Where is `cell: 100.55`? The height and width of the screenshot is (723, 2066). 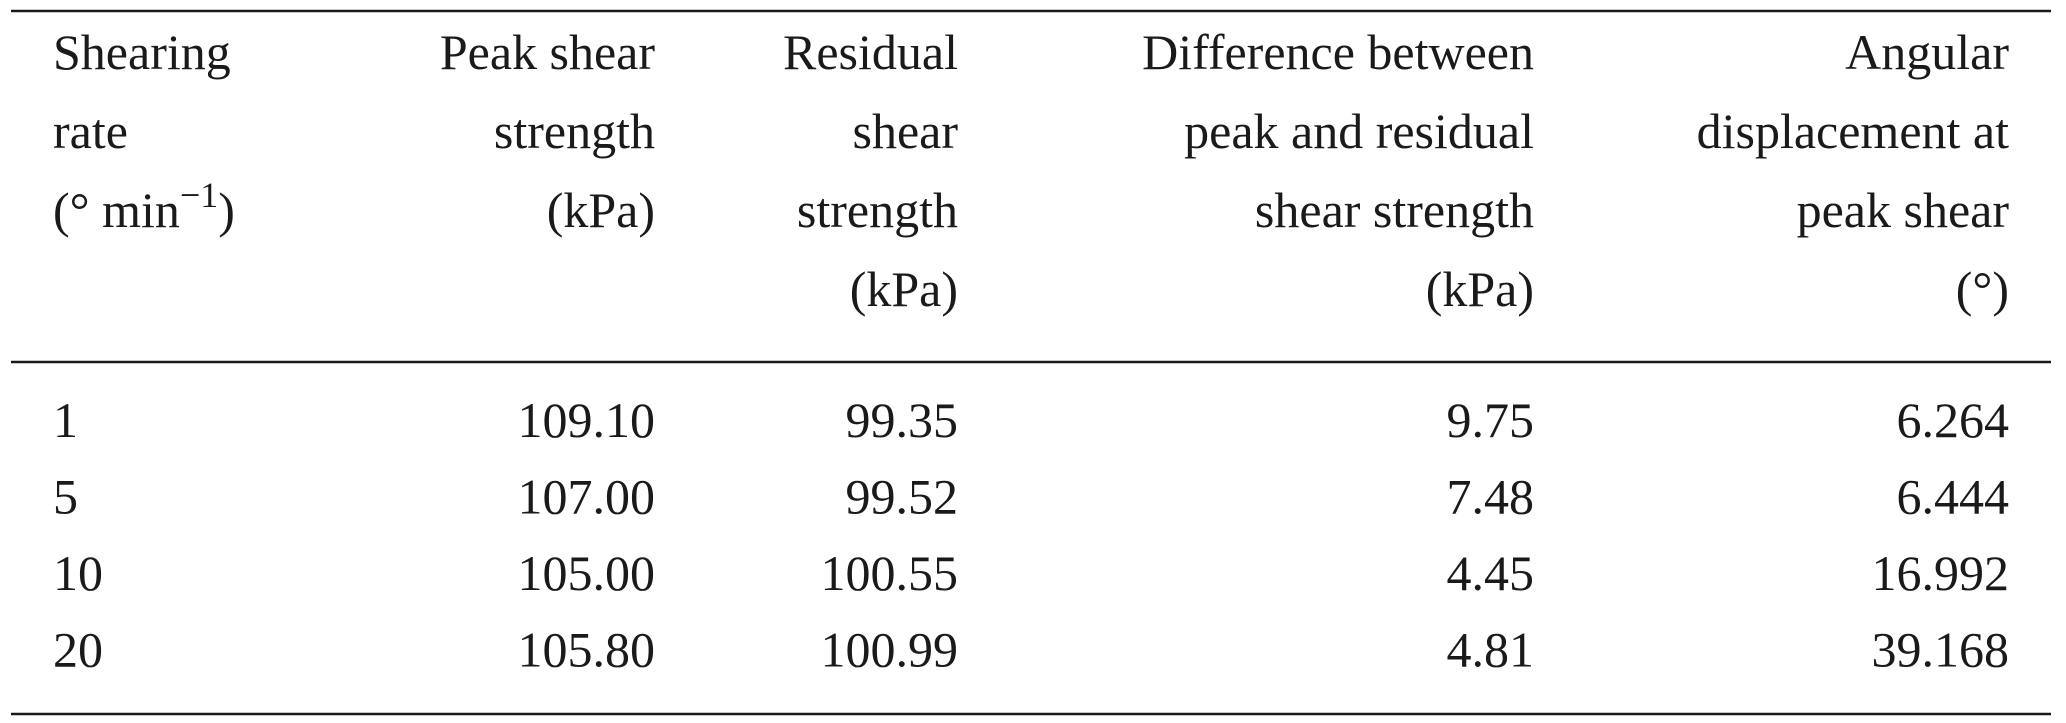 cell: 100.55 is located at coordinates (890, 573).